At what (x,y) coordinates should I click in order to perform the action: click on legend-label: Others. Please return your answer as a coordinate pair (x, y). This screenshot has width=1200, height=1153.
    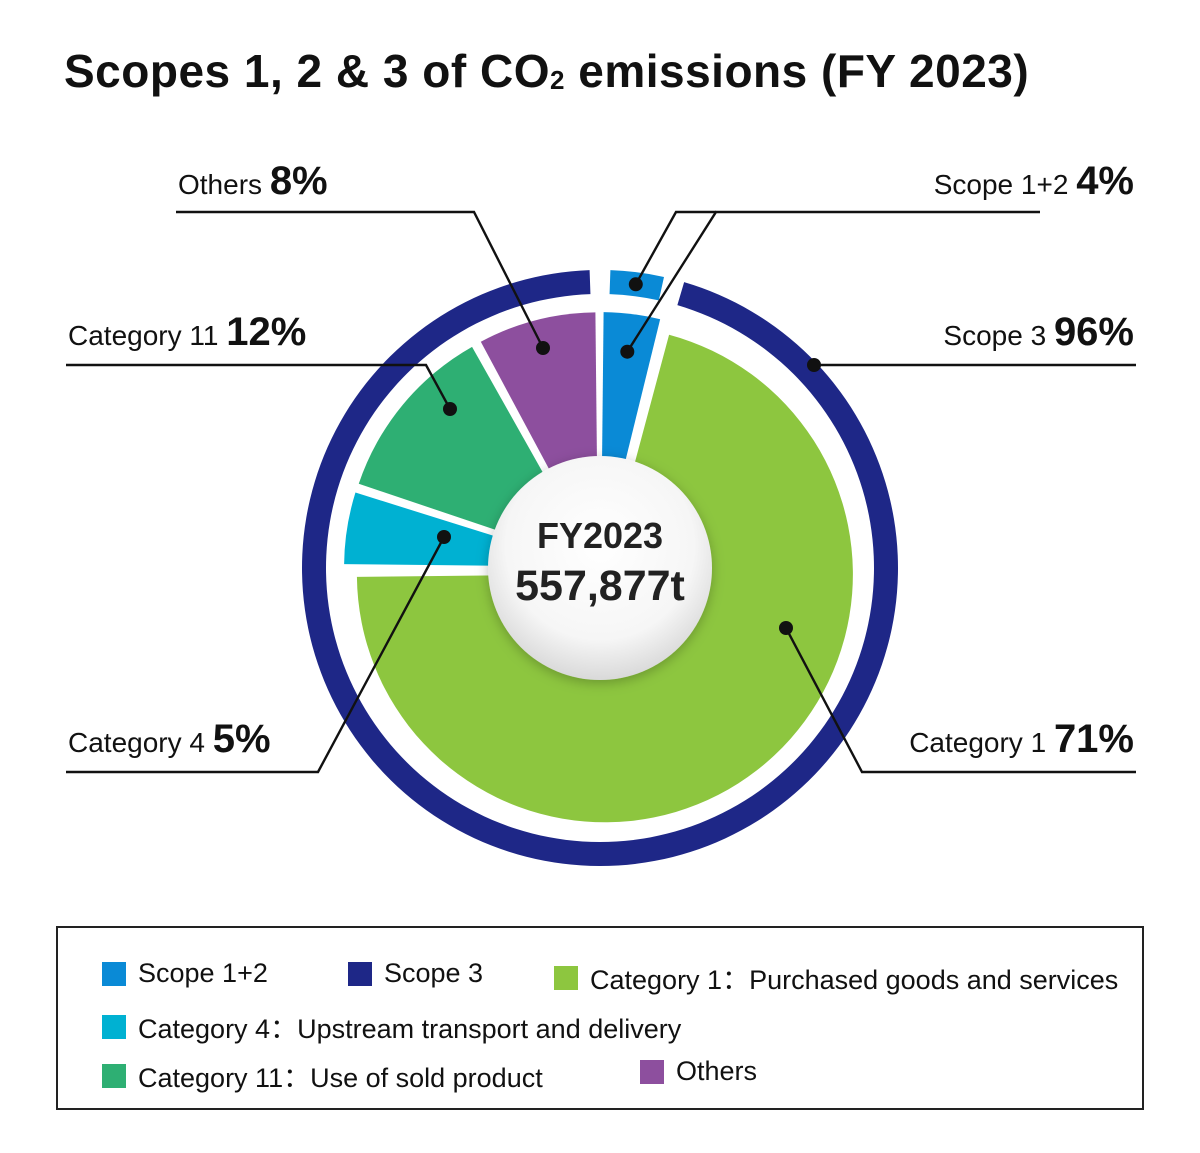
    Looking at the image, I should click on (717, 1071).